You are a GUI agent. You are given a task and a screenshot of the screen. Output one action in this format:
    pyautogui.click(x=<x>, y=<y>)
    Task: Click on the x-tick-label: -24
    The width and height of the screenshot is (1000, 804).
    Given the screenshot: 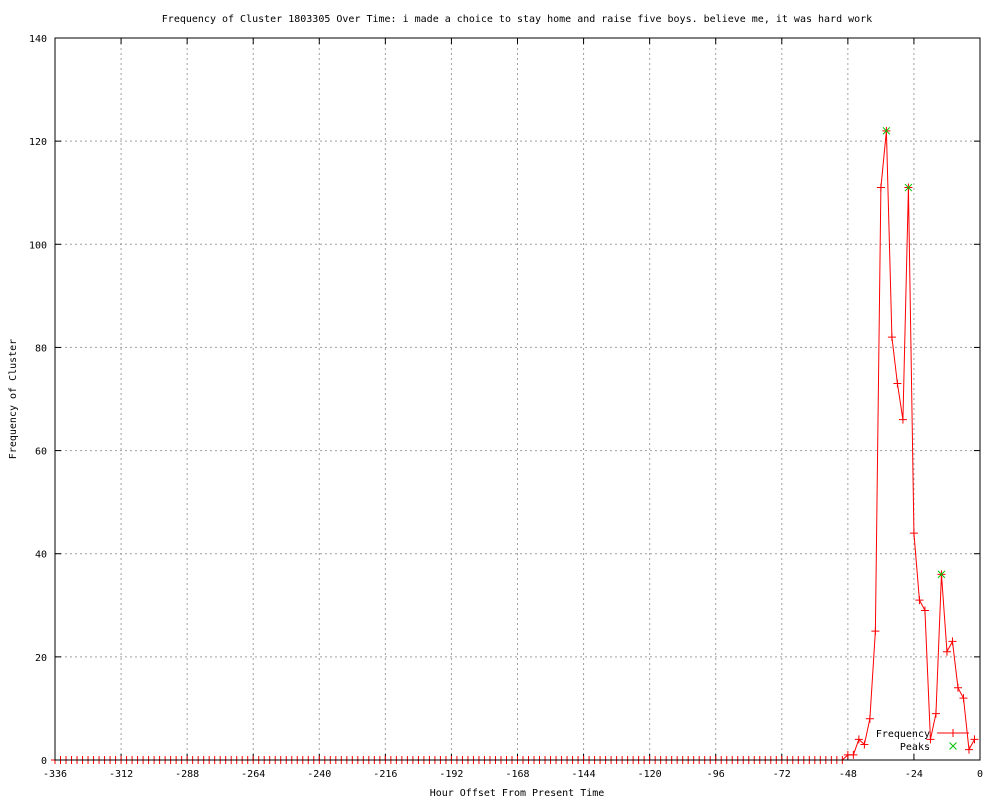 What is the action you would take?
    pyautogui.click(x=914, y=774)
    